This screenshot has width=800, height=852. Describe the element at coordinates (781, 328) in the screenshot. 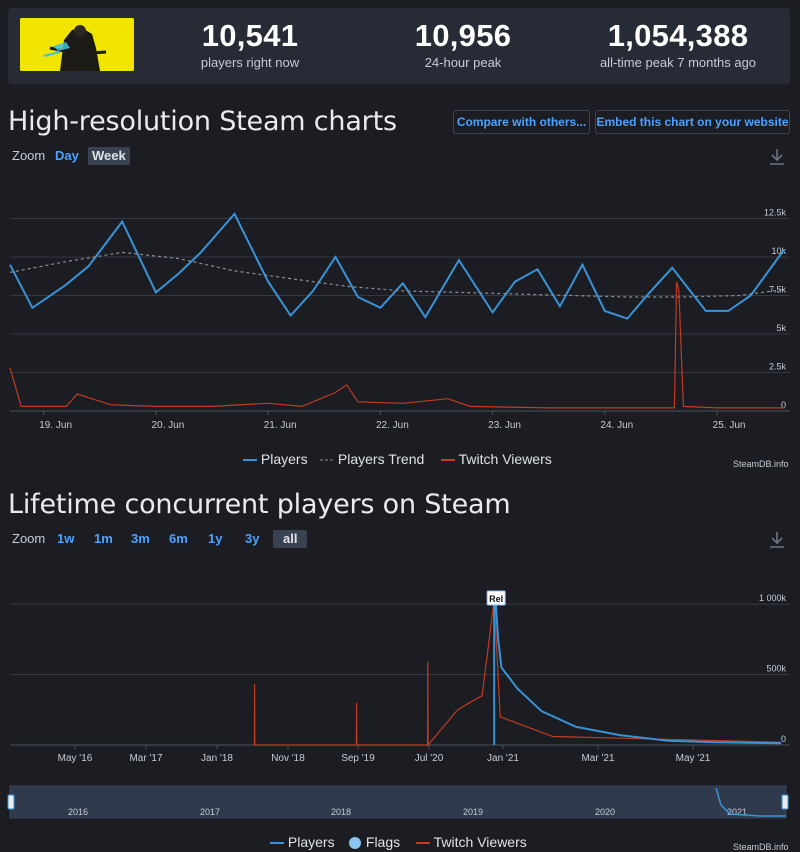

I see `y-tick-label: 5k` at that location.